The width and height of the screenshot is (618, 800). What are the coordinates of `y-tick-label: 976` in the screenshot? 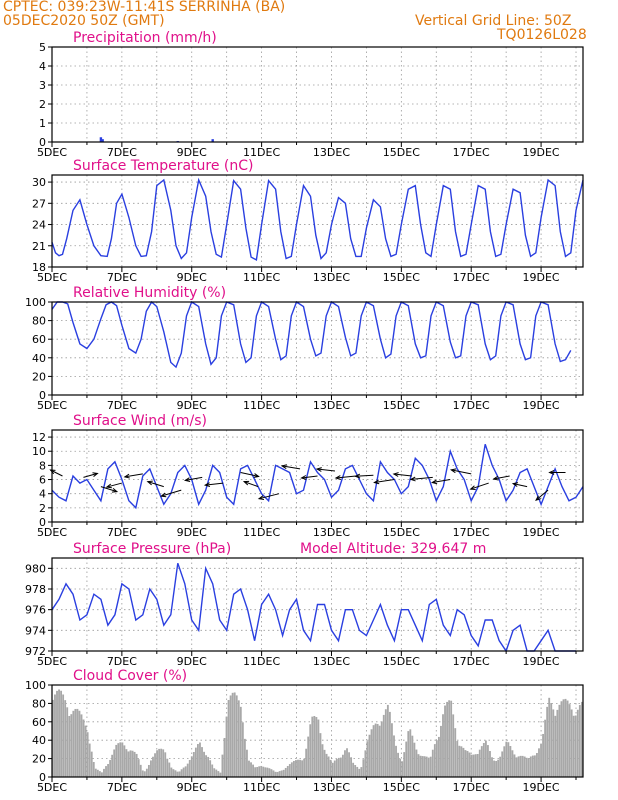 It's located at (35, 610).